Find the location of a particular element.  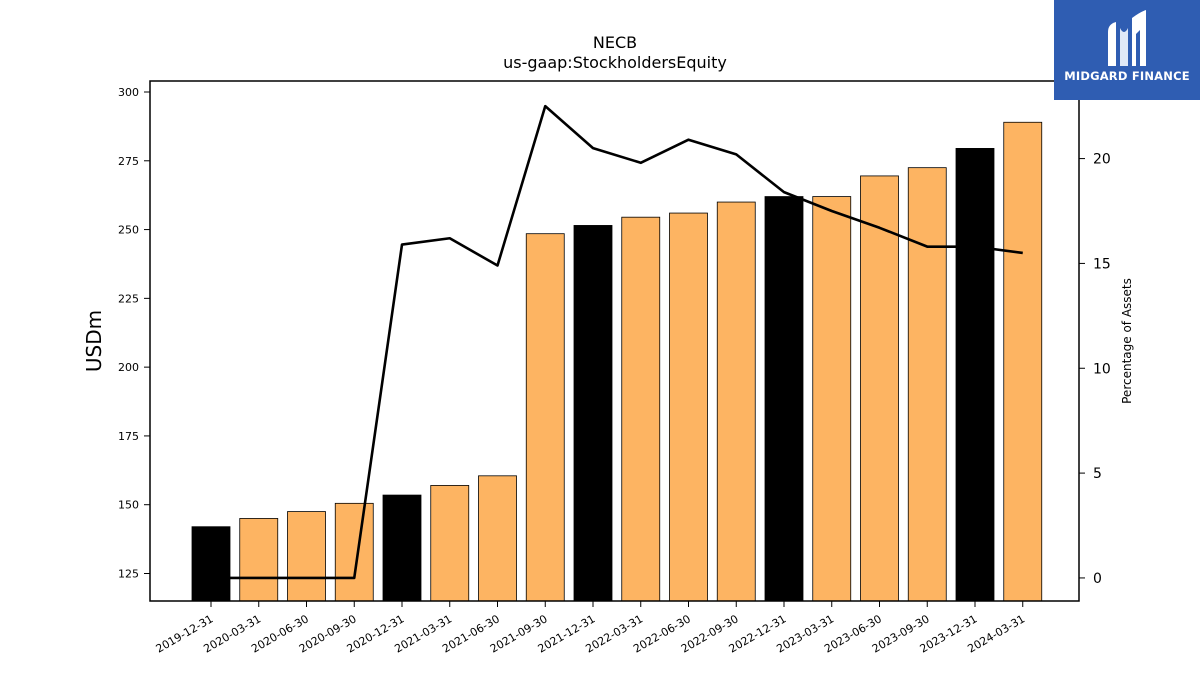

y-axis-right-label: Percentage of Assets is located at coordinates (1127, 341).